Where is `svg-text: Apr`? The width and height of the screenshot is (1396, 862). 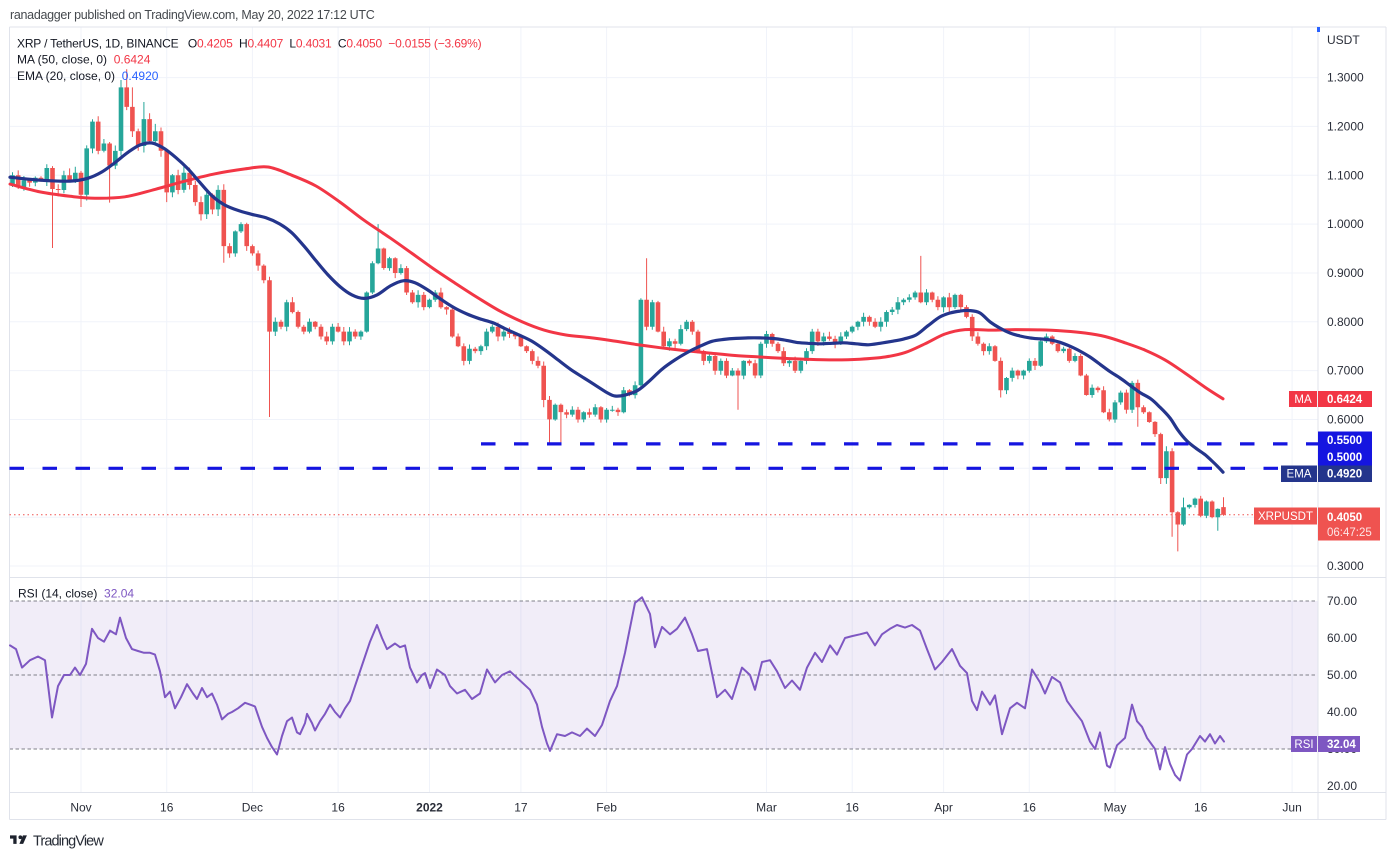 svg-text: Apr is located at coordinates (943, 808).